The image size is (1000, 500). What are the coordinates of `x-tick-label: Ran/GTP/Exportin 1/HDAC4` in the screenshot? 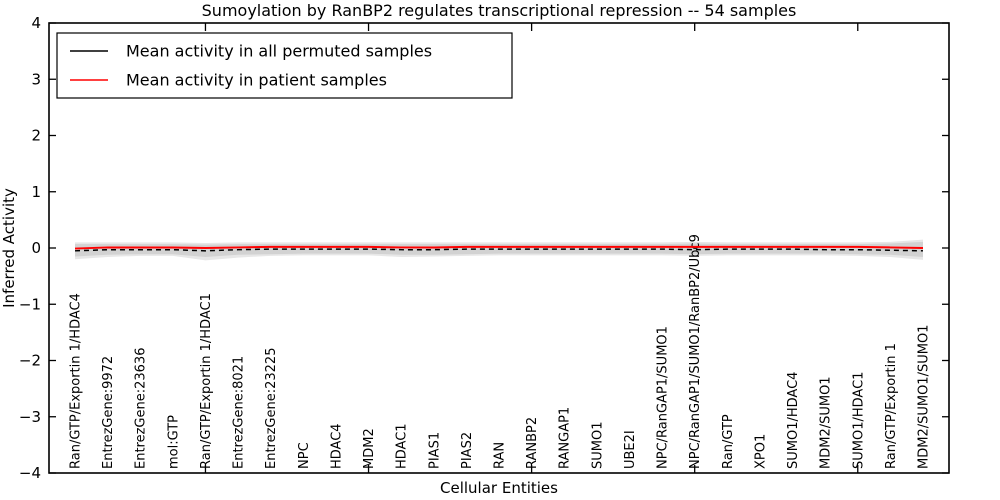 It's located at (76, 381).